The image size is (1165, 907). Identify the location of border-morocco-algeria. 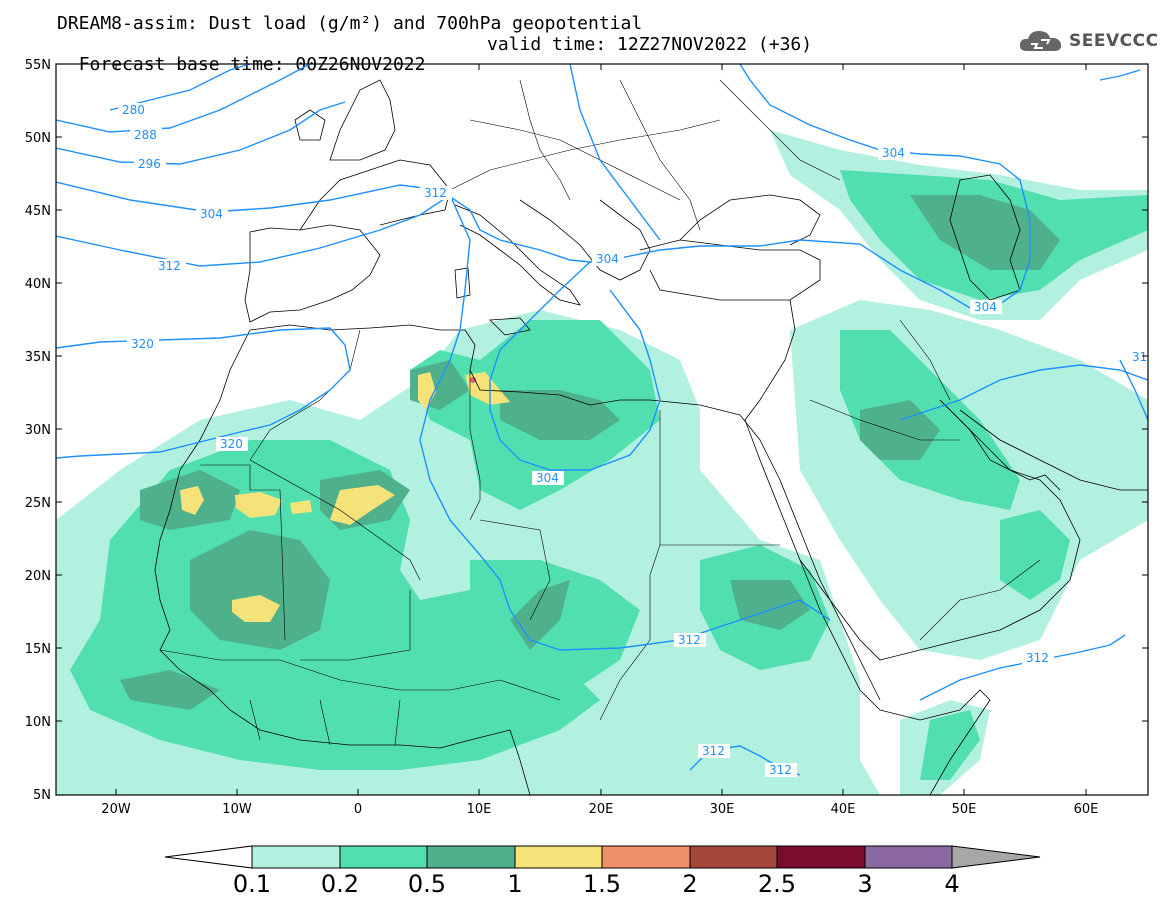
(305, 395).